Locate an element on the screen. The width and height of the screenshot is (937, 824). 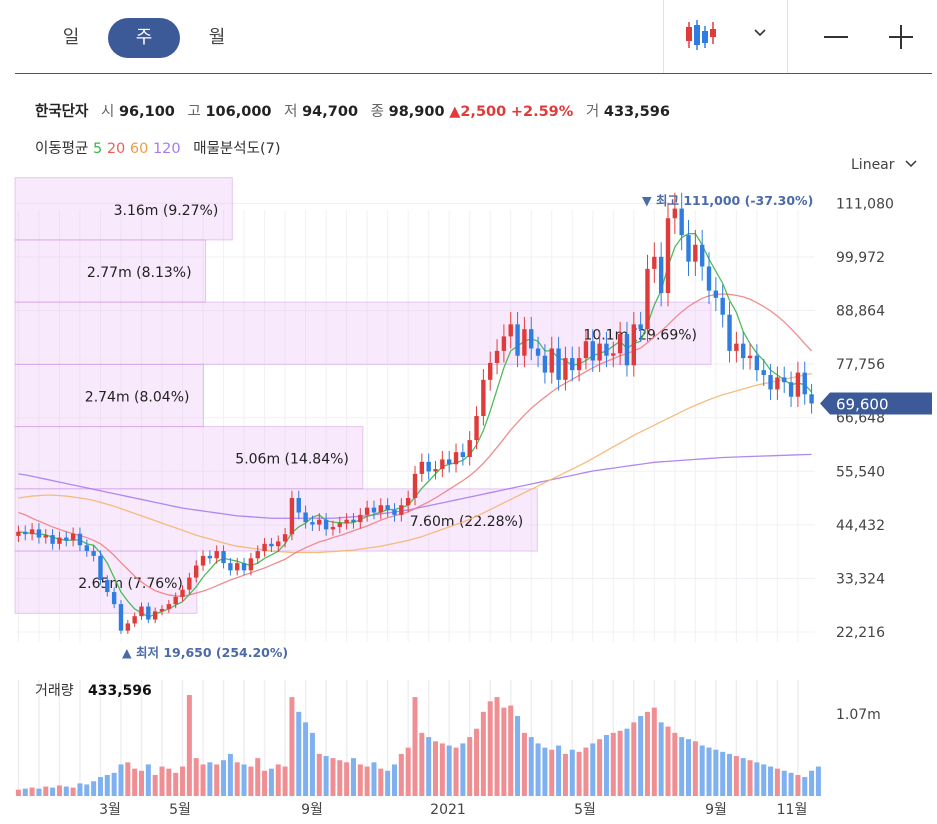
period-tabs: 일 주 월 is located at coordinates (330, 37).